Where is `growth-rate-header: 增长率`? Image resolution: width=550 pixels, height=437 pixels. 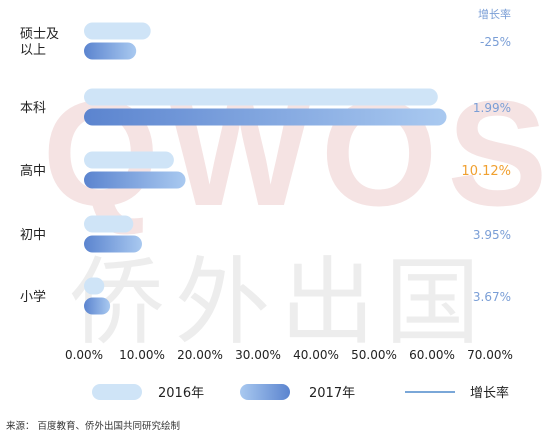
growth-rate-header: 增长率 is located at coordinates (494, 14).